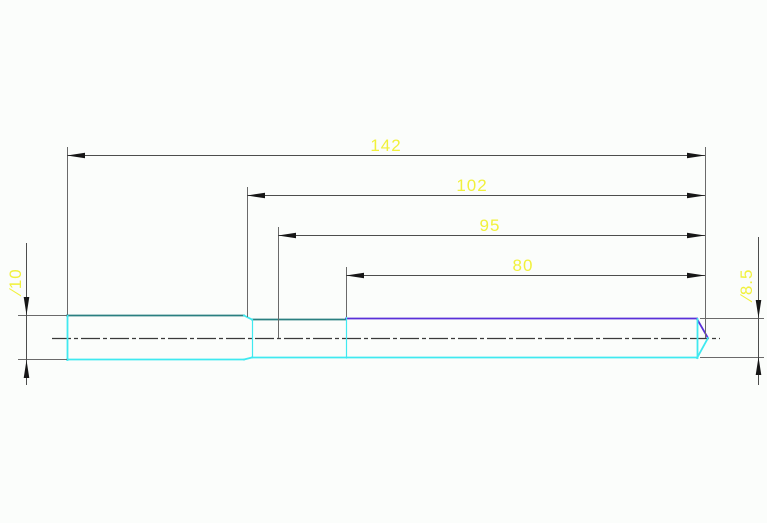  Describe the element at coordinates (696, 275) in the screenshot. I see `arrow-80-right-icon` at that location.